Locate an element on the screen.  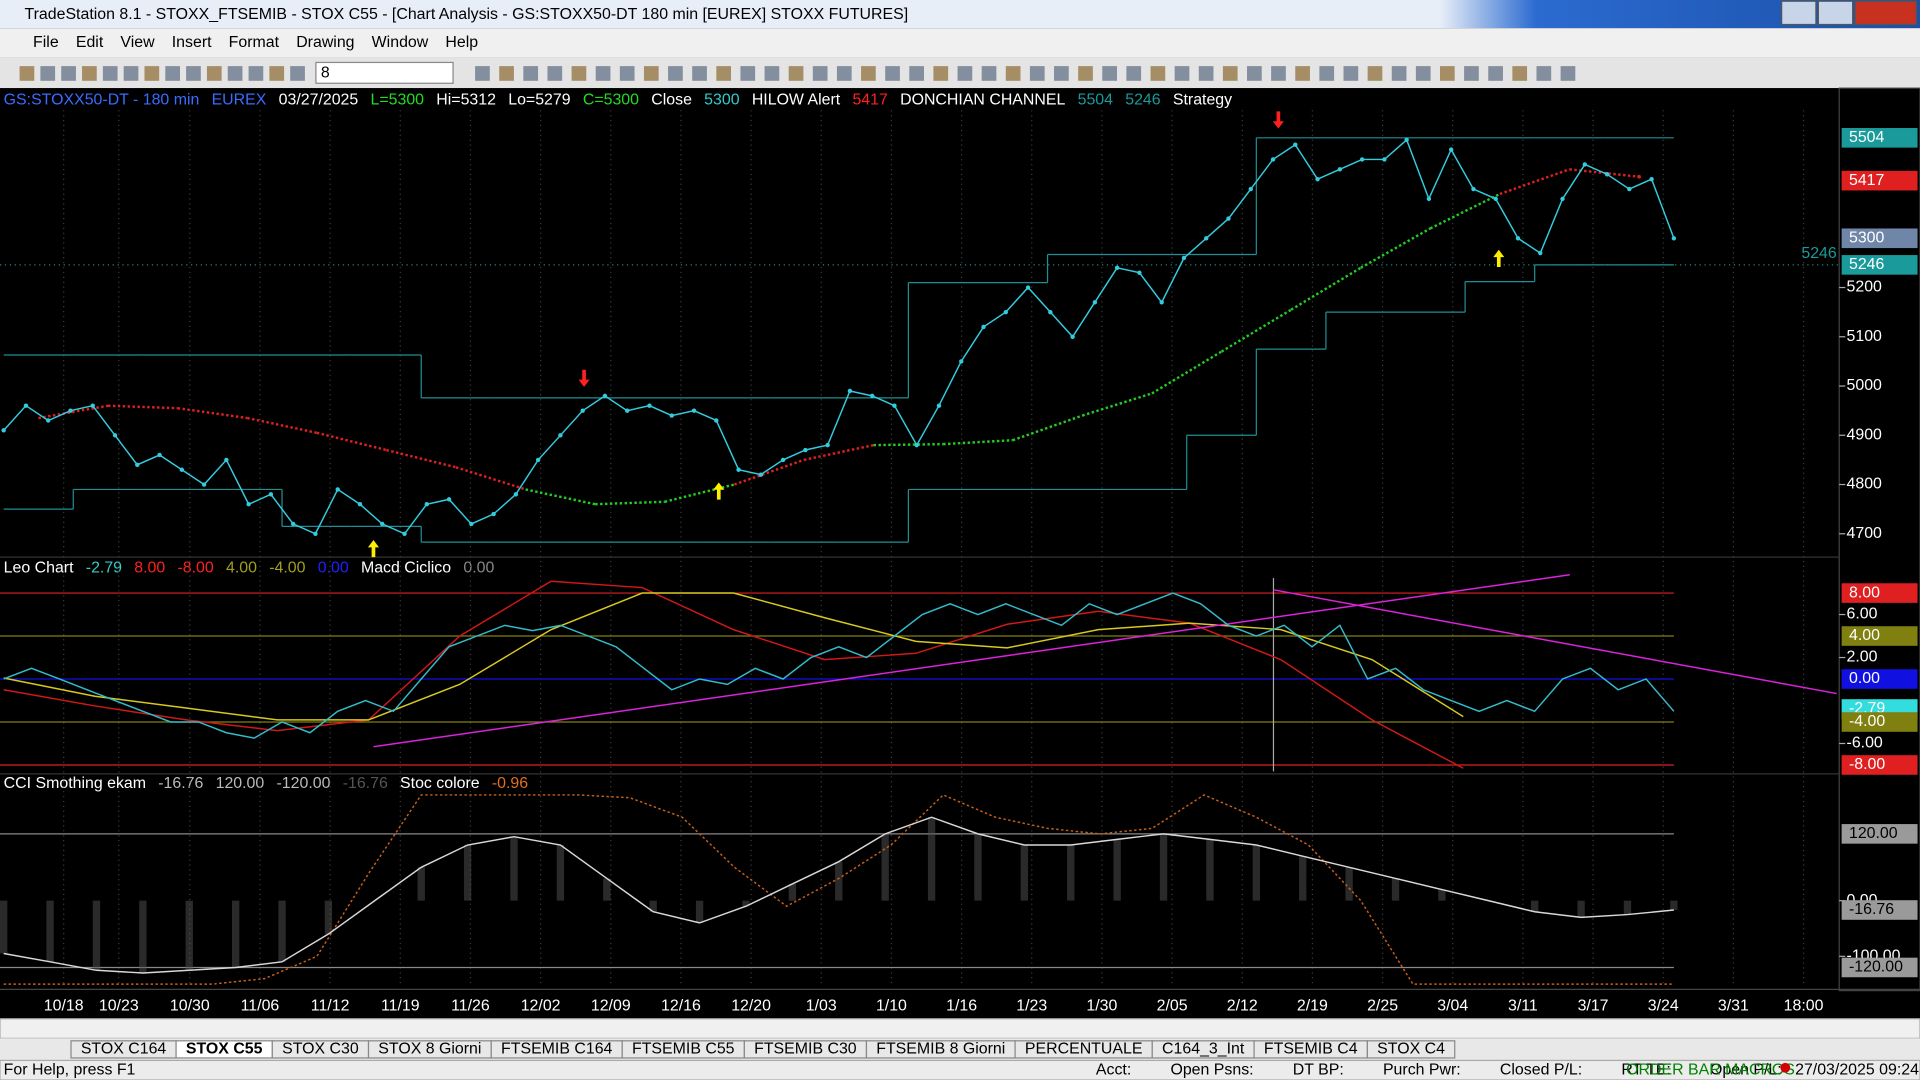
menu-item: Insert is located at coordinates (192, 42).